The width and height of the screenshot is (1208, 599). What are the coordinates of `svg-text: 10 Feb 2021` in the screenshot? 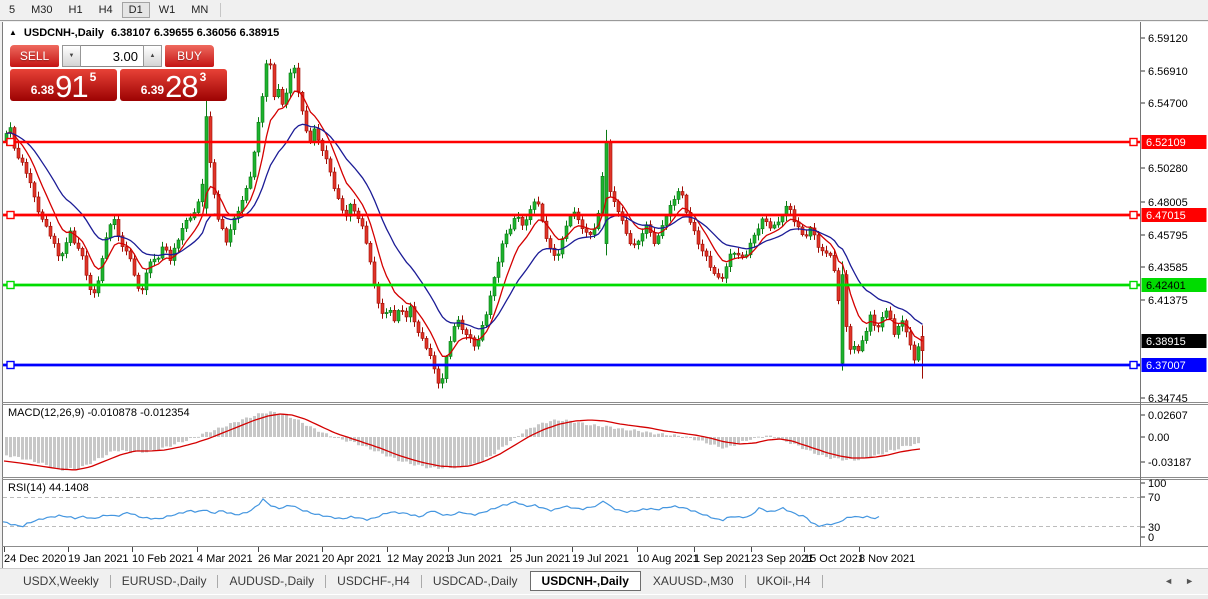 It's located at (163, 559).